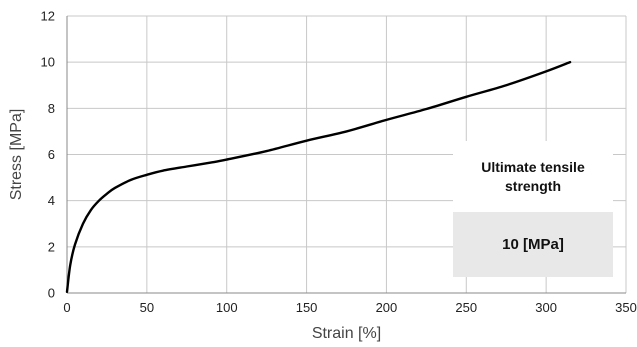 The image size is (637, 347). What do you see at coordinates (466, 307) in the screenshot?
I see `x-tick-label: 250` at bounding box center [466, 307].